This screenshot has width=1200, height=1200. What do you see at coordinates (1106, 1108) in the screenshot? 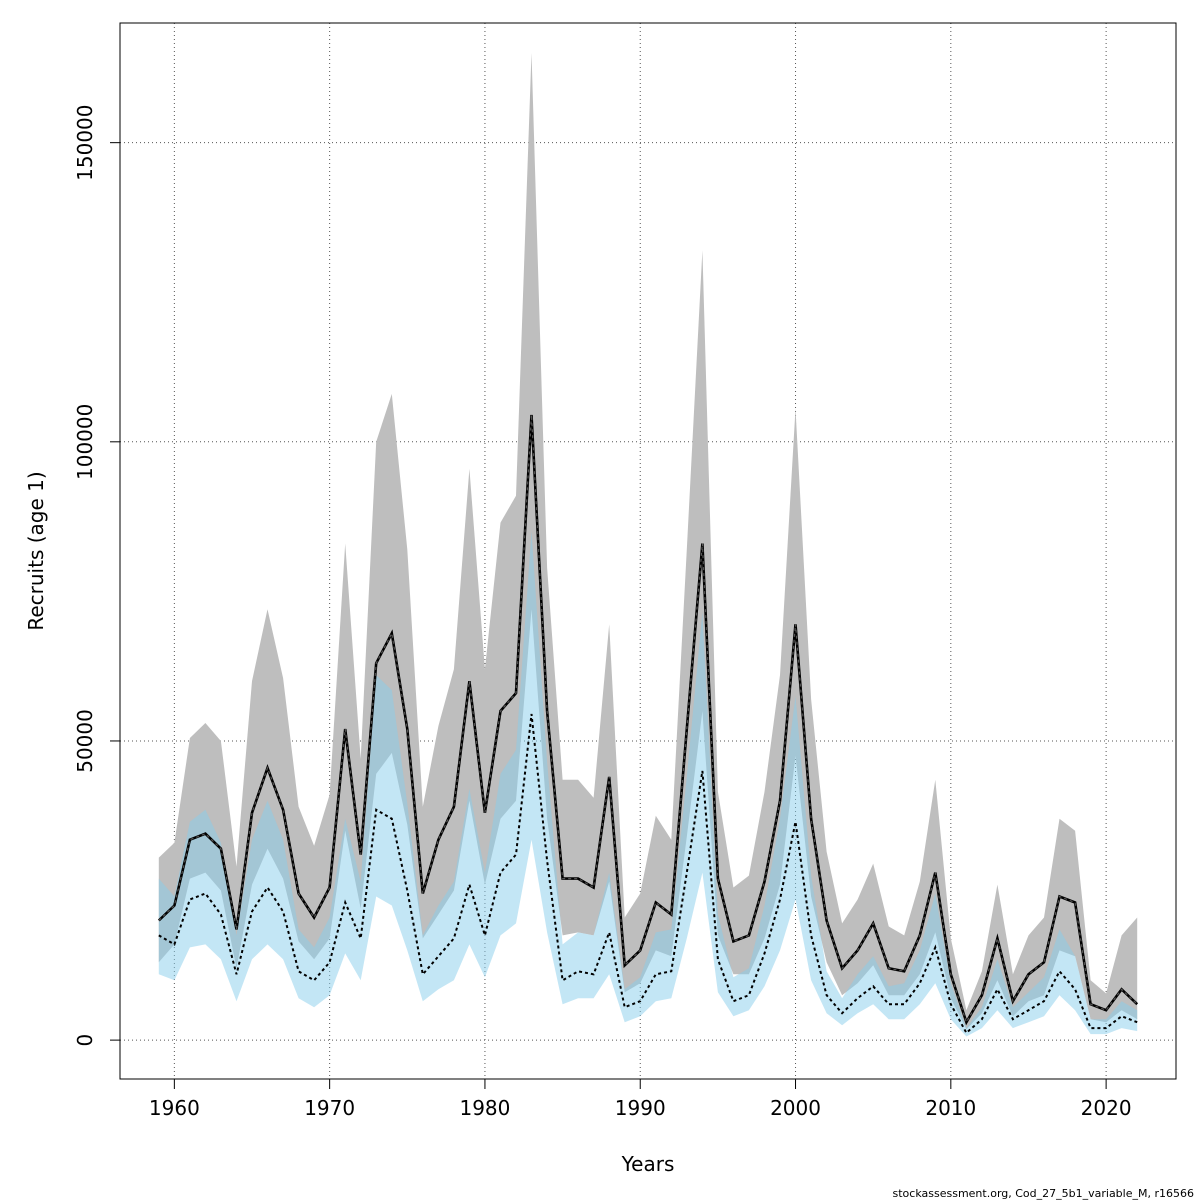
I see `x-tick-label: 2020` at bounding box center [1106, 1108].